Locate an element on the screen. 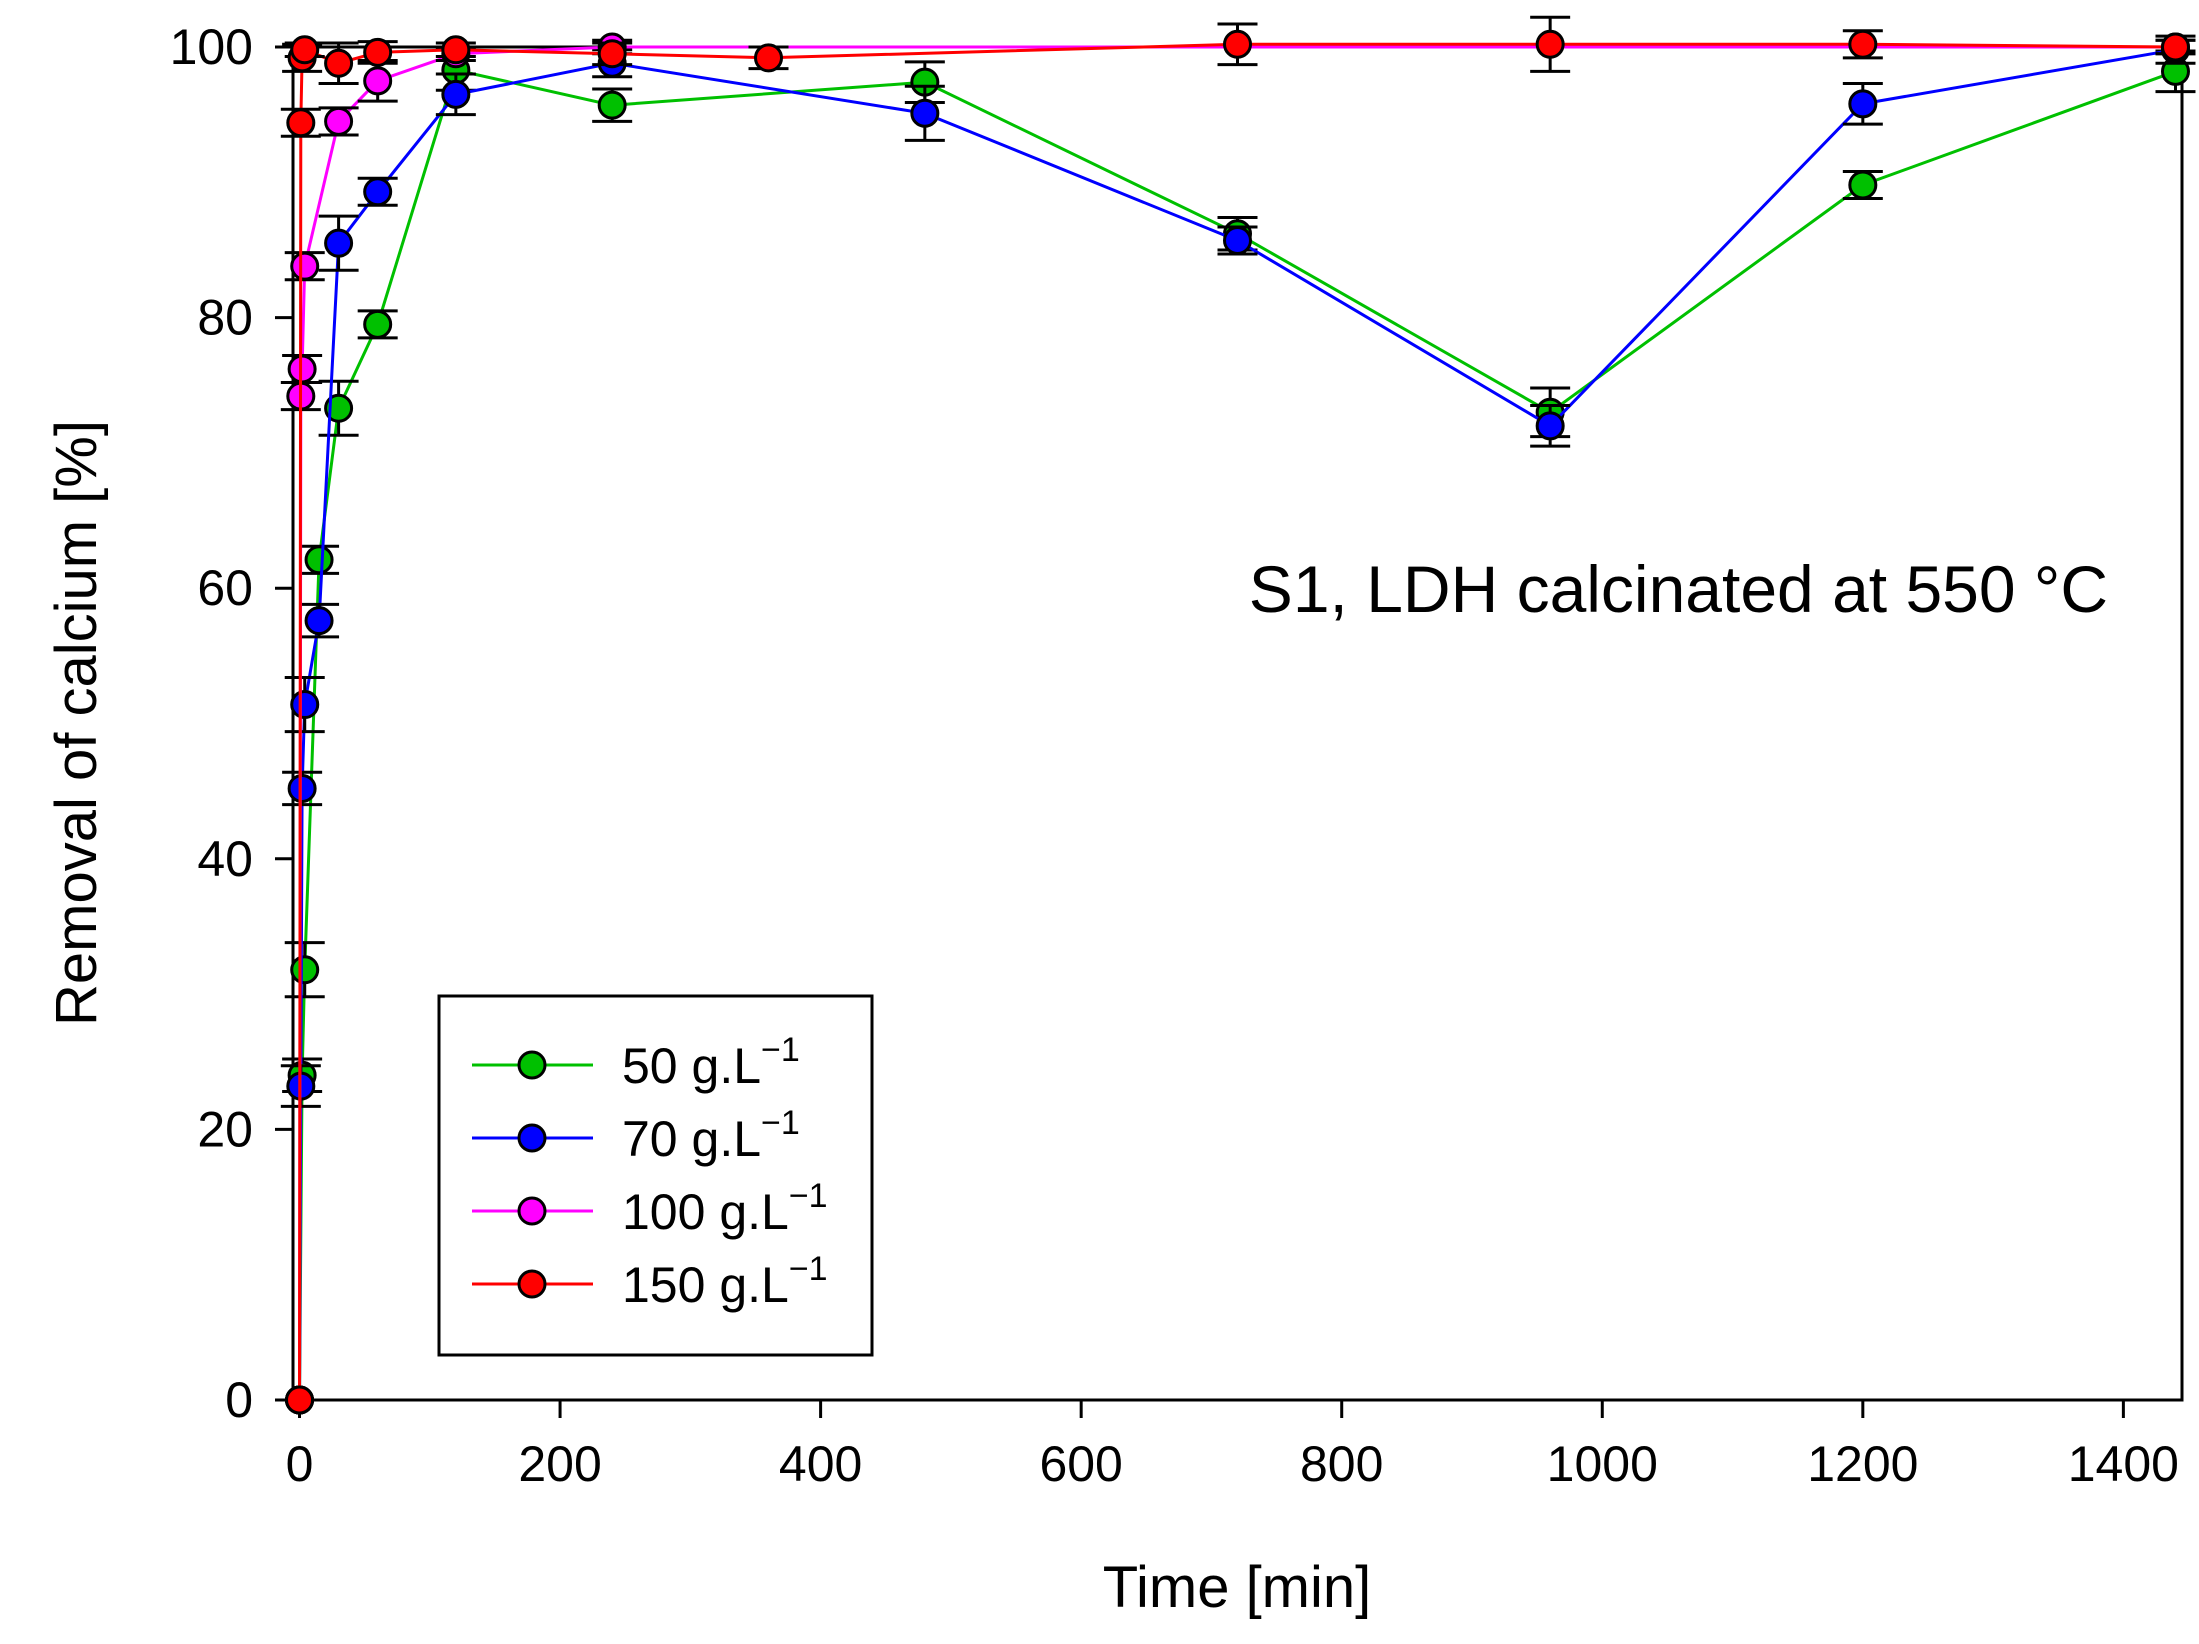  x-tick-label: 1200 is located at coordinates (1862, 1464).